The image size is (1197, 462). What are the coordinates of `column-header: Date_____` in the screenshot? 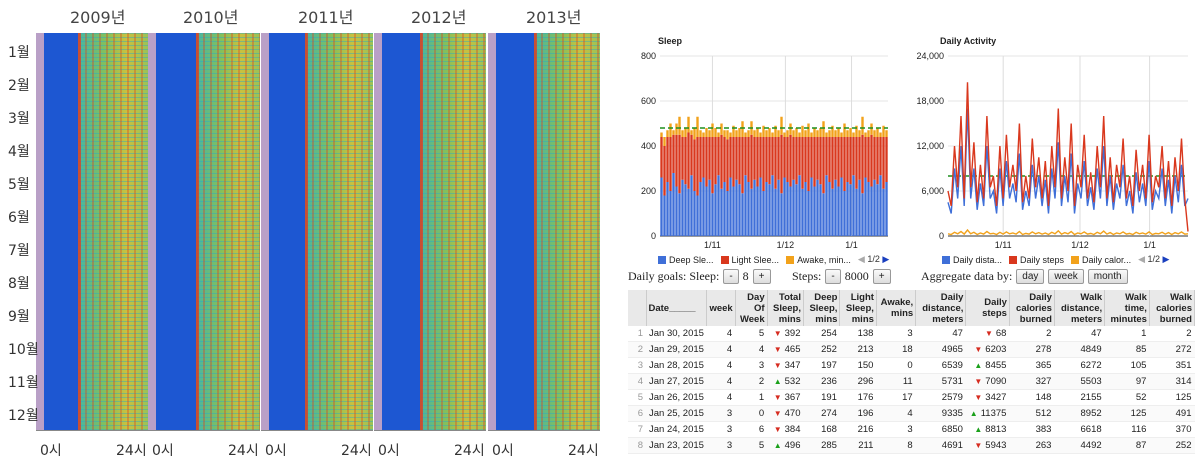 It's located at (677, 308).